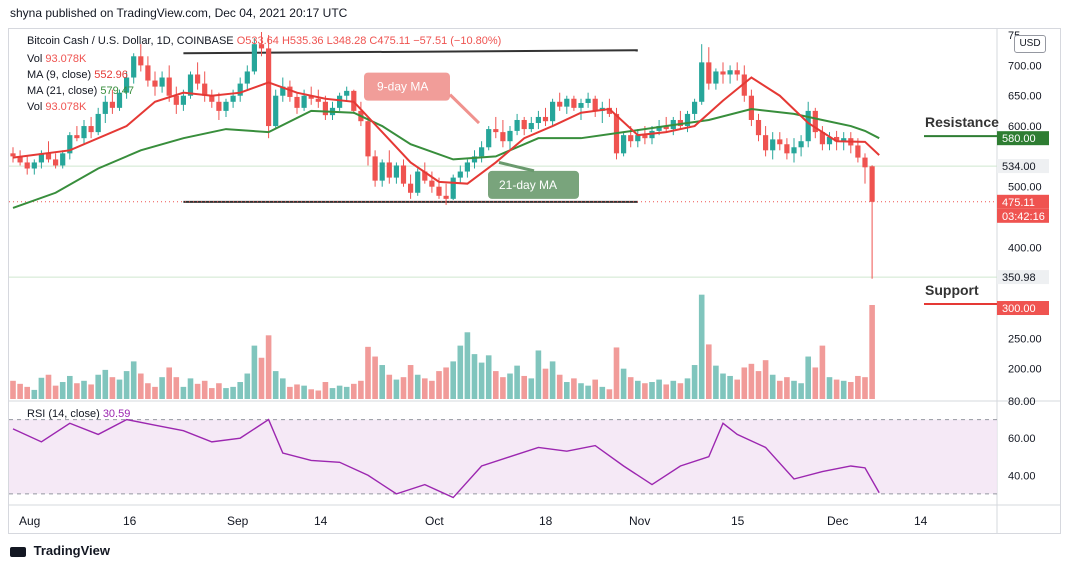  Describe the element at coordinates (130, 41) in the screenshot. I see `legend-symbol: Bitcoin Cash / U.S. Dollar, 1D, COINBASE` at that location.